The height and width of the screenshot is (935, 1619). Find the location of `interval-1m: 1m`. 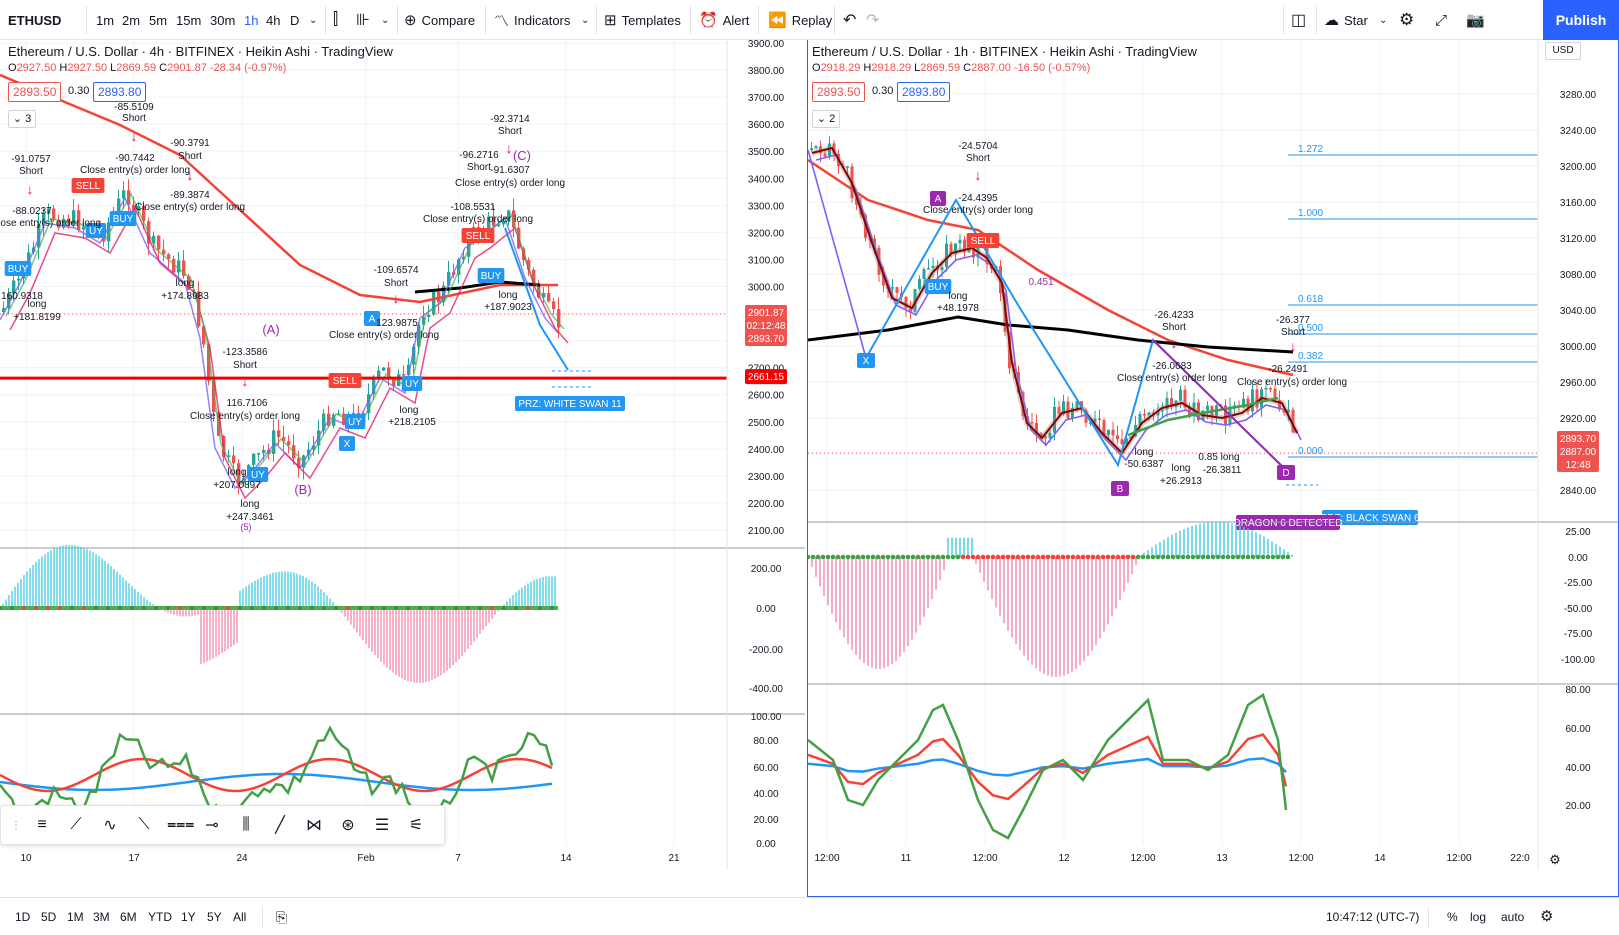

interval-1m: 1m is located at coordinates (105, 20).